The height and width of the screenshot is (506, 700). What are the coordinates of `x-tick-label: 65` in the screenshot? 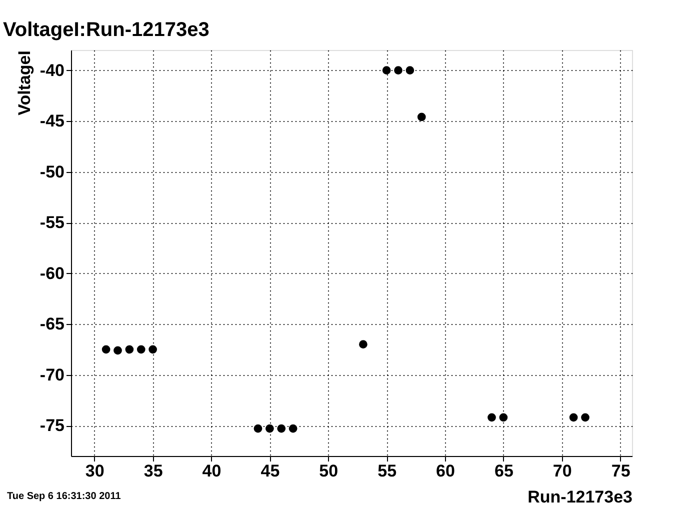 It's located at (504, 471).